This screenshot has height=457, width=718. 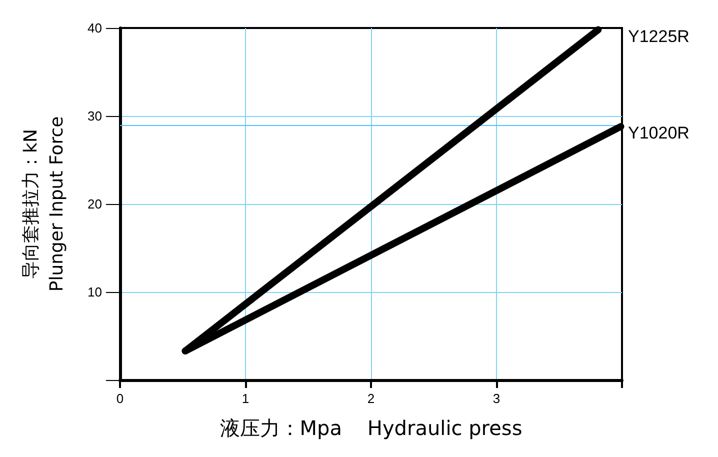 I want to click on series-label: Y1225R, so click(x=659, y=36).